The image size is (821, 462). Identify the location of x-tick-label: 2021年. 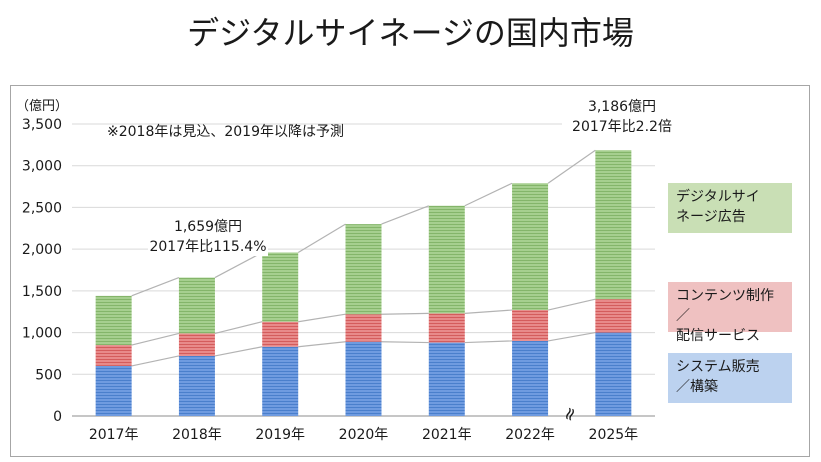
(447, 435).